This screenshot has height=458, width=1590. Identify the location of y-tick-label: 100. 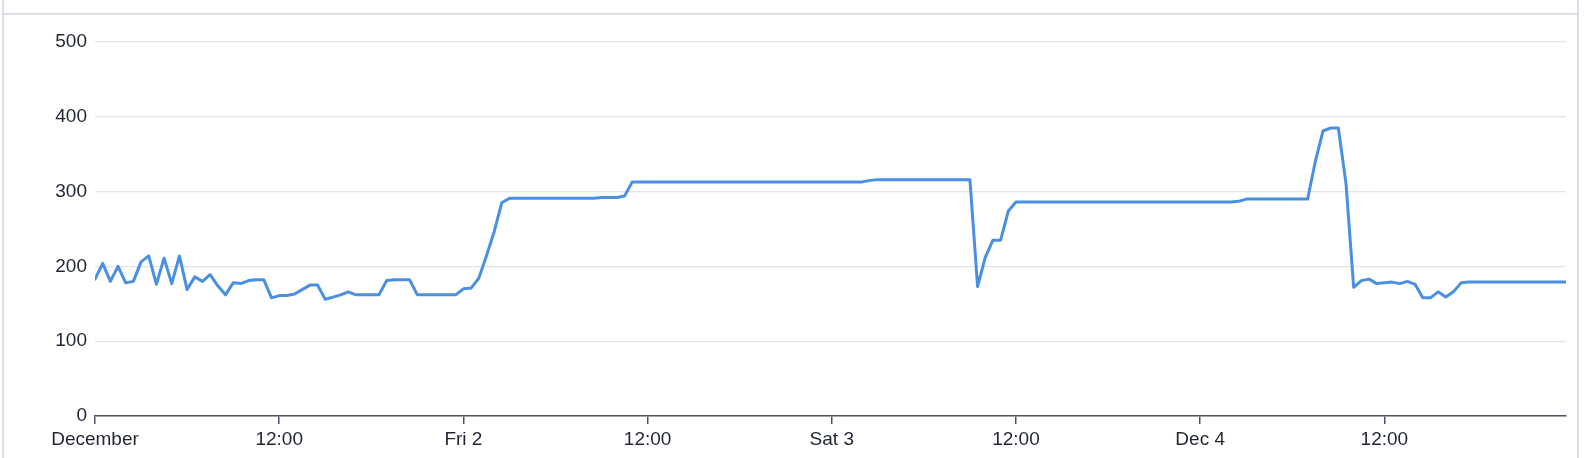
(71, 340).